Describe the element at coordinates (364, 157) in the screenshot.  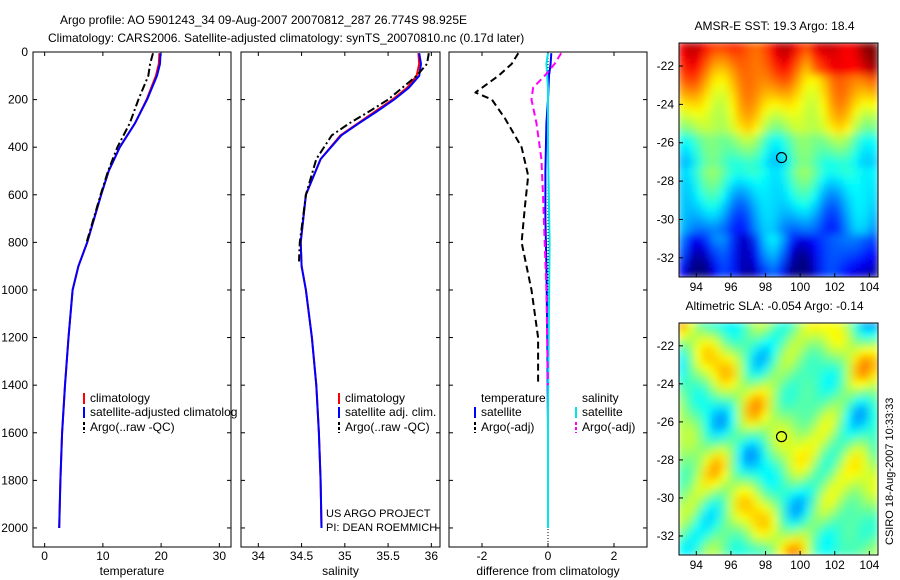
I see `salinity-series-argo-raw-qc-` at that location.